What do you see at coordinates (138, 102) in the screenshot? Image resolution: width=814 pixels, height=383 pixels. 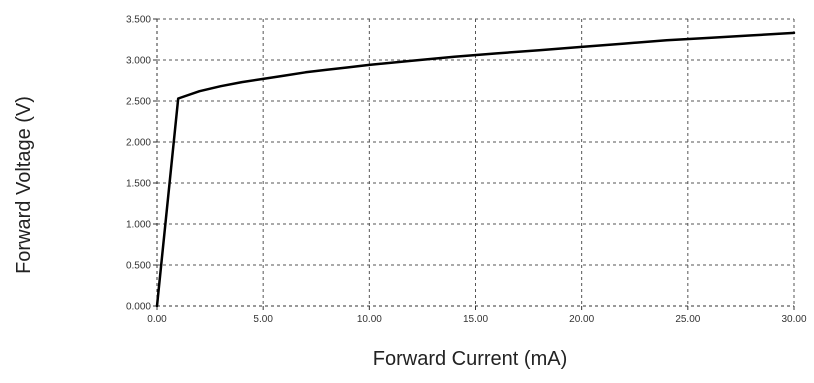 I see `y-tick-label: 2.500` at bounding box center [138, 102].